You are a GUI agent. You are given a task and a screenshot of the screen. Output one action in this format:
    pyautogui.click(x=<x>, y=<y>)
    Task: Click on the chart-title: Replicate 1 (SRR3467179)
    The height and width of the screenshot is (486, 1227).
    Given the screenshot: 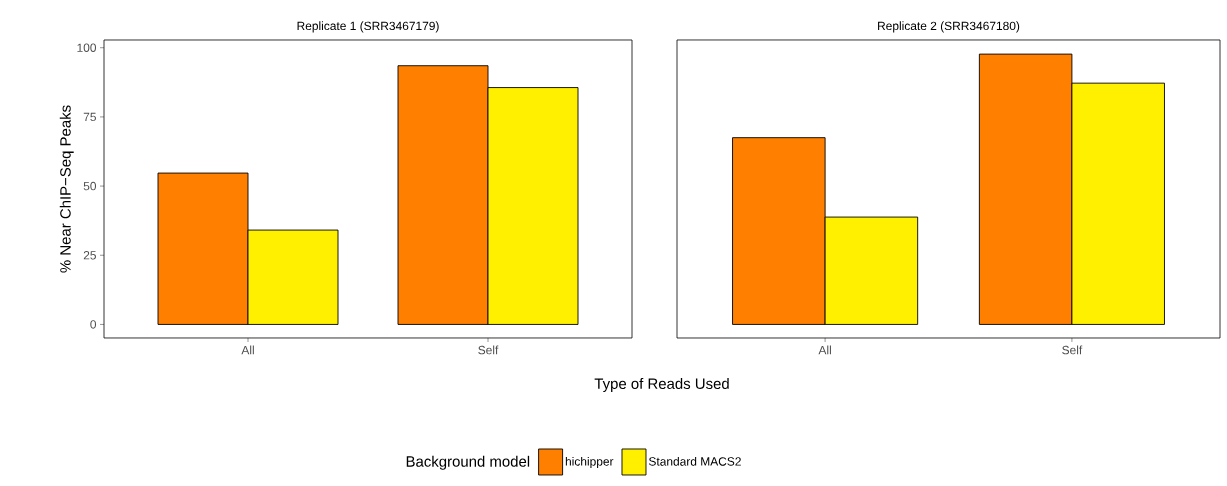 What is the action you would take?
    pyautogui.click(x=368, y=27)
    